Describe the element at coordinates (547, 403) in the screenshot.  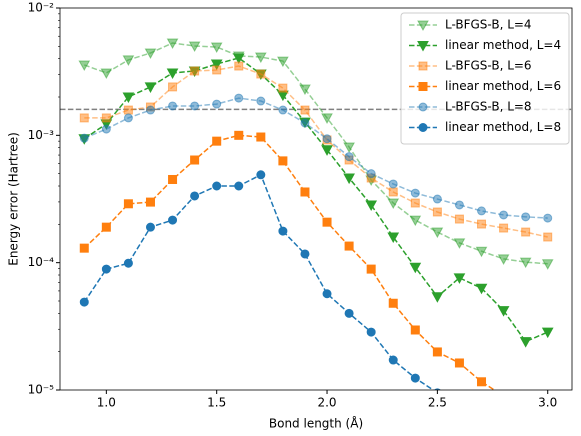
I see `x-tick-label: 3.0` at that location.